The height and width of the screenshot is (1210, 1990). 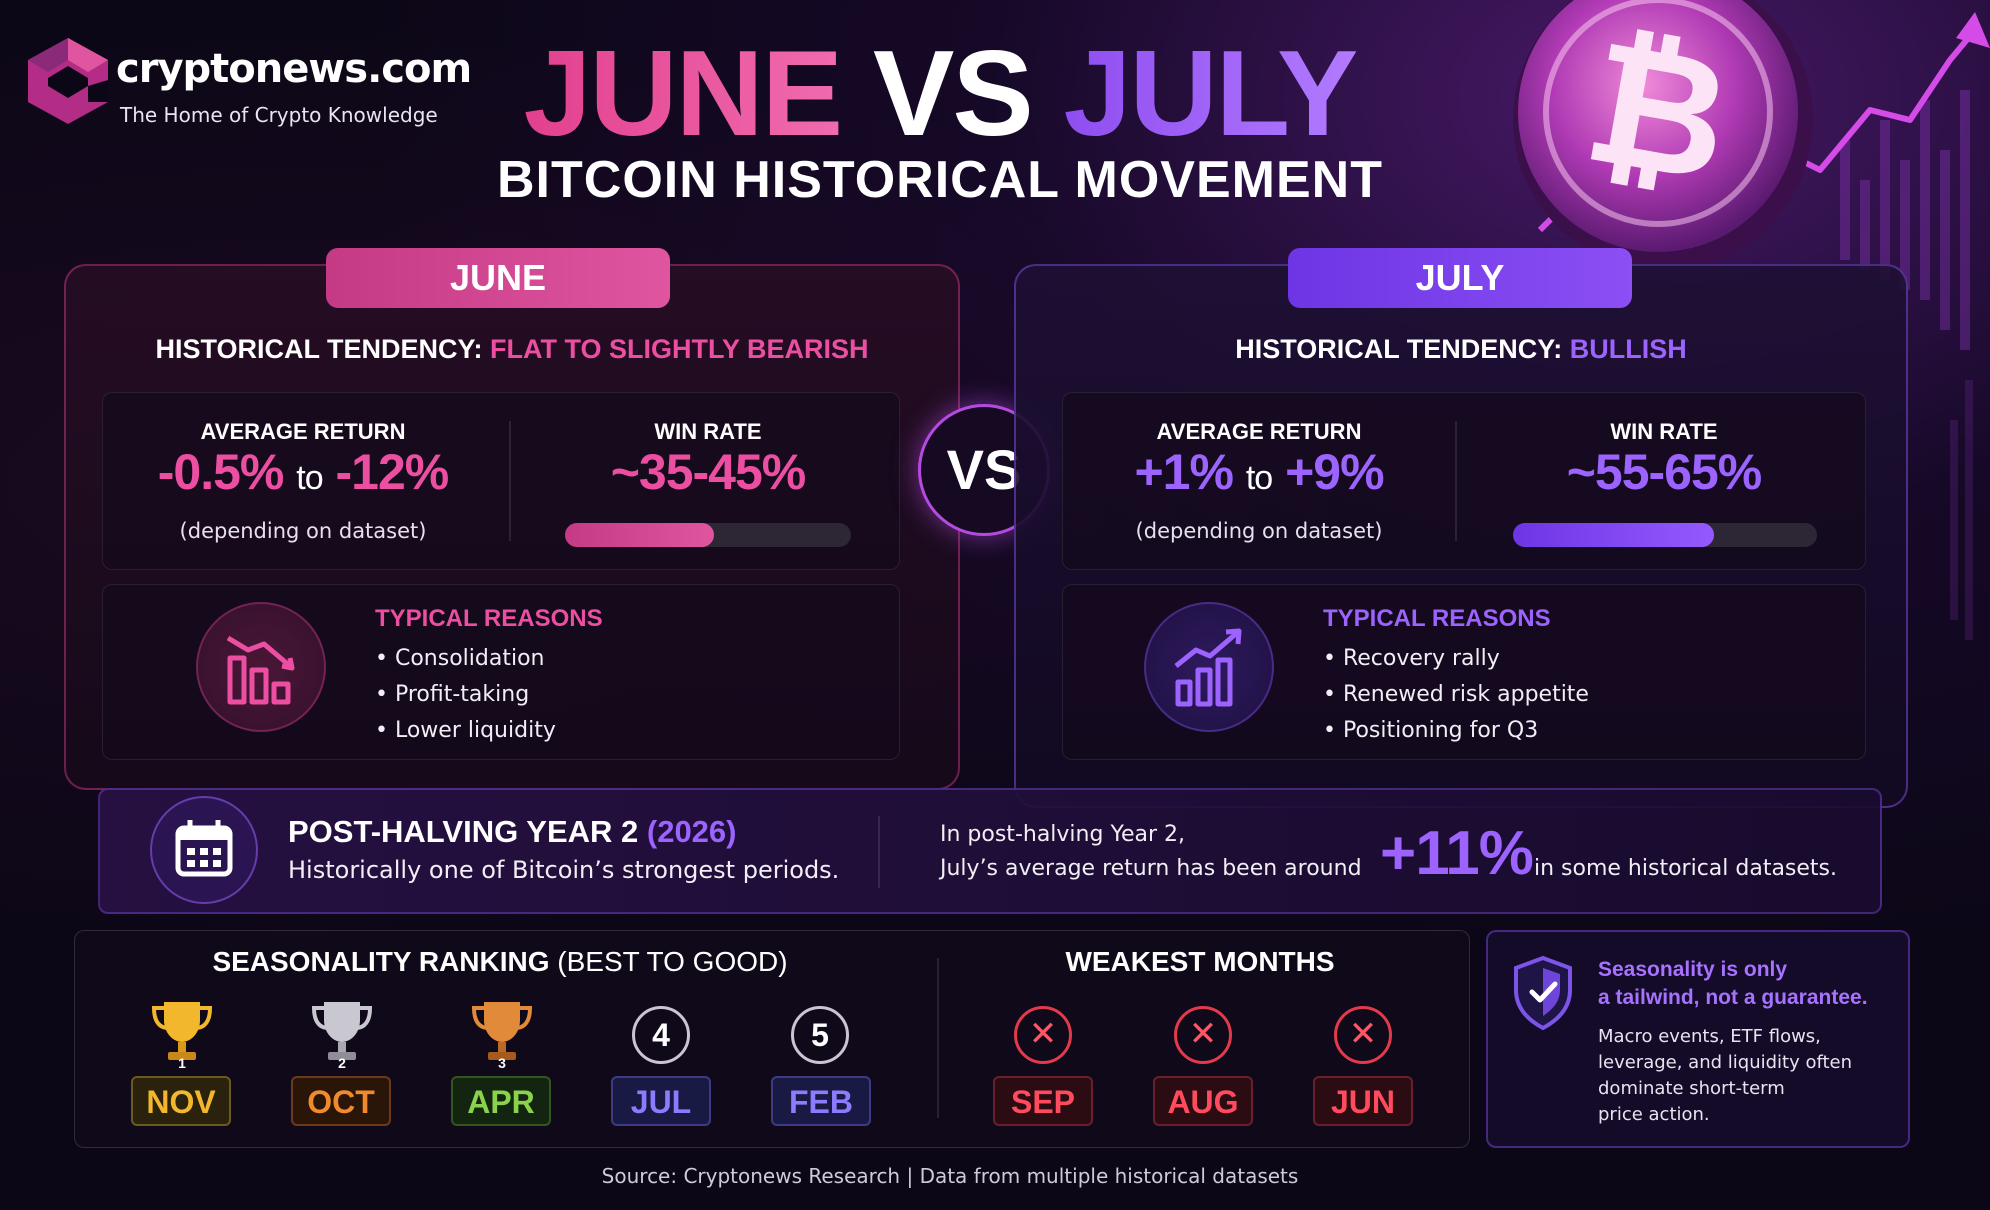 What do you see at coordinates (1043, 1101) in the screenshot?
I see `weak-month-chip: SEP` at bounding box center [1043, 1101].